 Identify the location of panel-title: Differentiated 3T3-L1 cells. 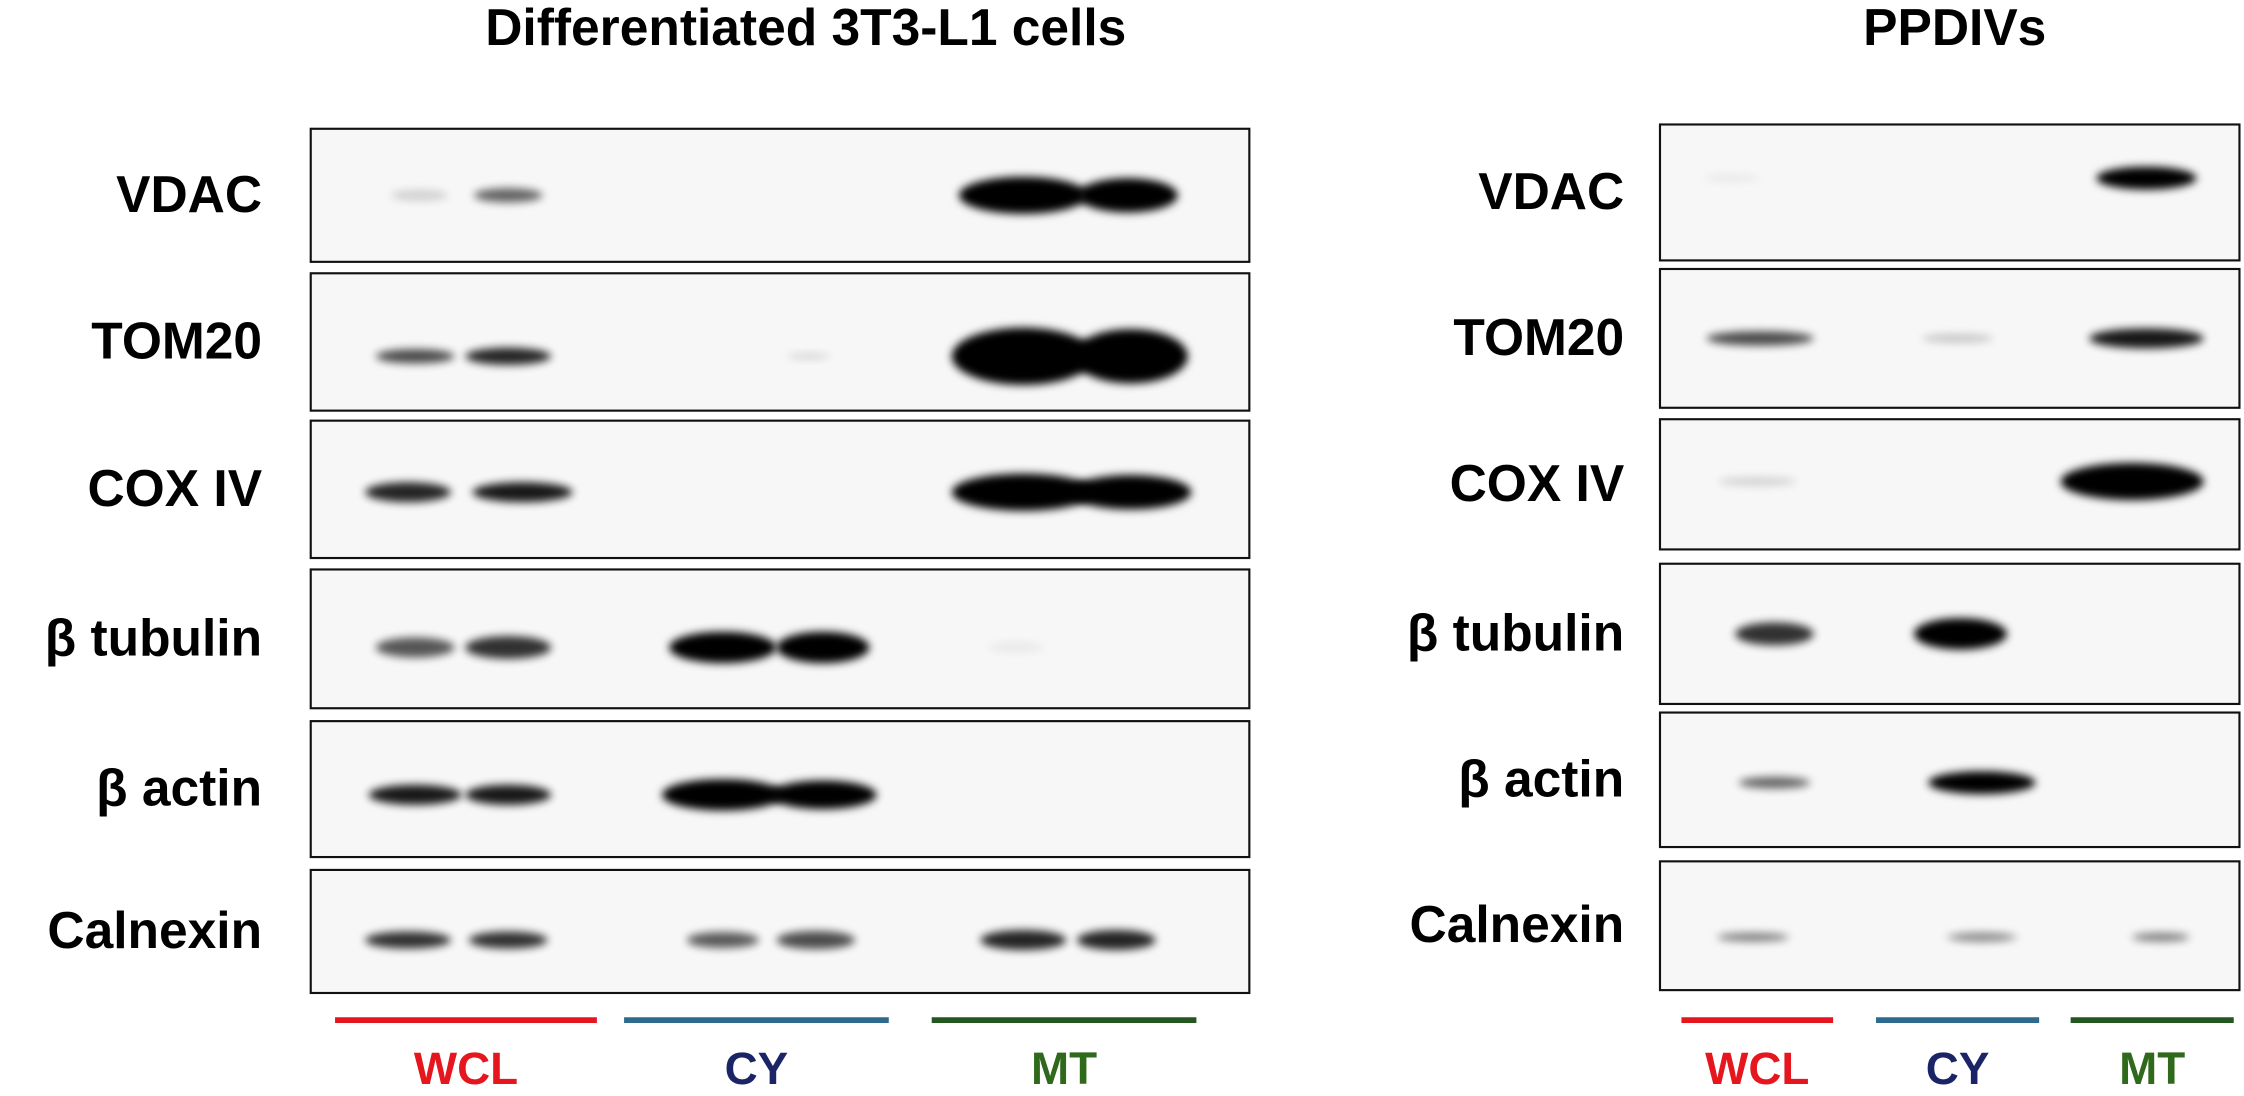
(805, 28).